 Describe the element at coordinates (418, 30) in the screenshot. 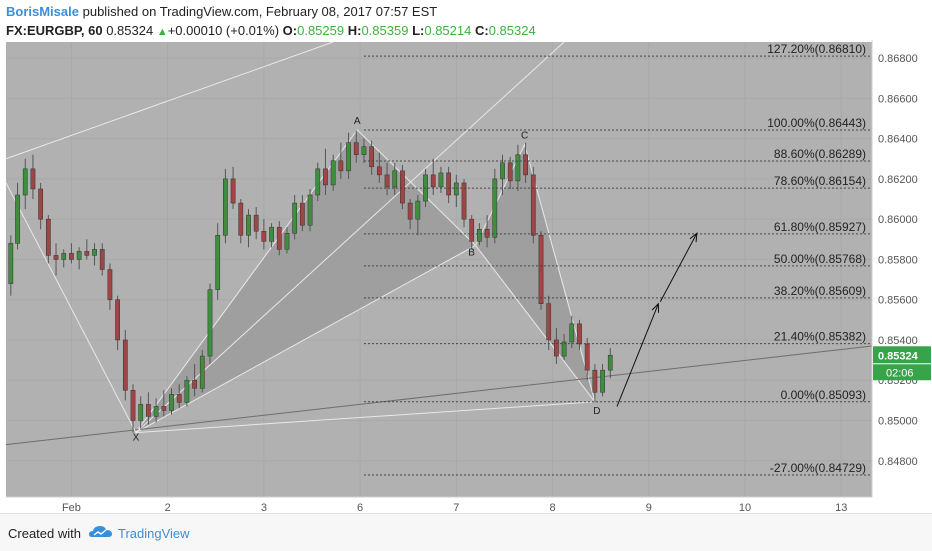

I see `low-label: L:` at that location.